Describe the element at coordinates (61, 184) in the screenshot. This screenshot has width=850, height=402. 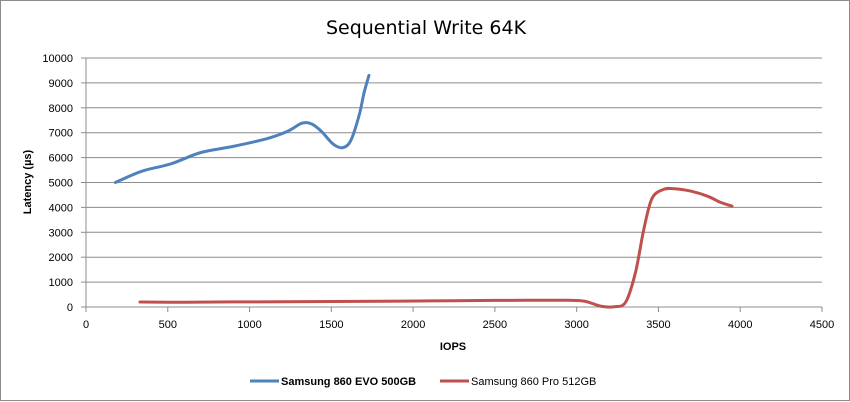
I see `y-tick-label: 5000` at that location.